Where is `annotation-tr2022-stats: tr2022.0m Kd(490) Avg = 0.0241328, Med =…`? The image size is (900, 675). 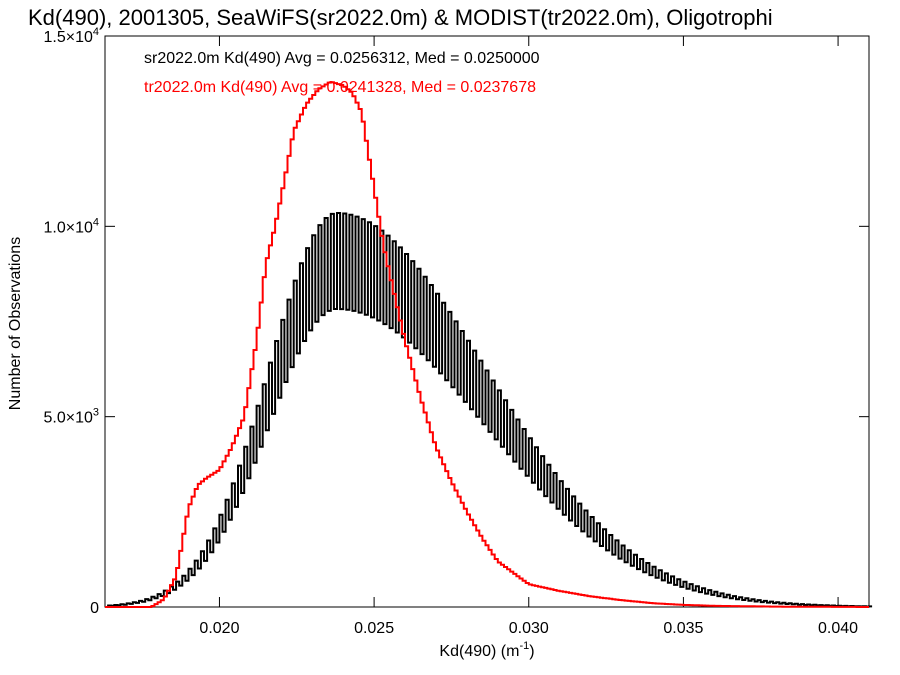
annotation-tr2022-stats: tr2022.0m Kd(490) Avg = 0.0241328, Med =… is located at coordinates (340, 87).